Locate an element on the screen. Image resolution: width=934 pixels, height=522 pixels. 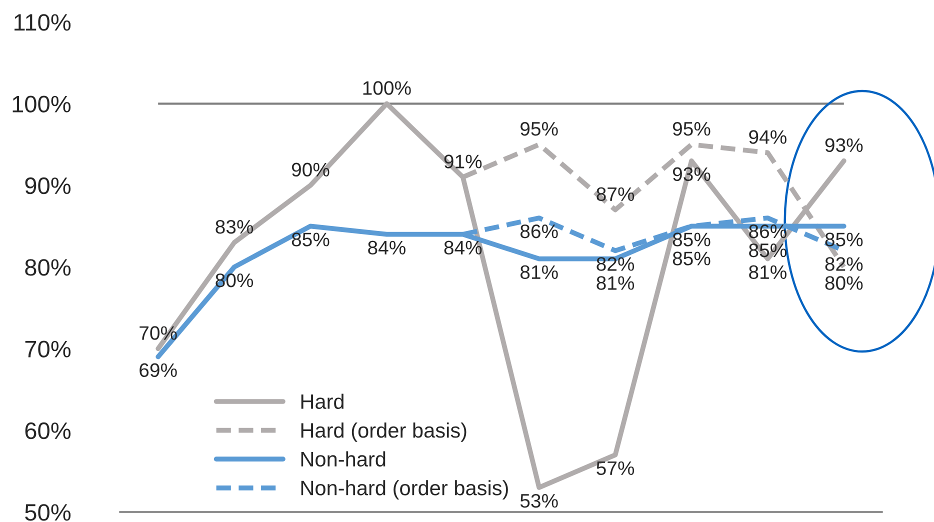
data-label: 70% is located at coordinates (158, 333).